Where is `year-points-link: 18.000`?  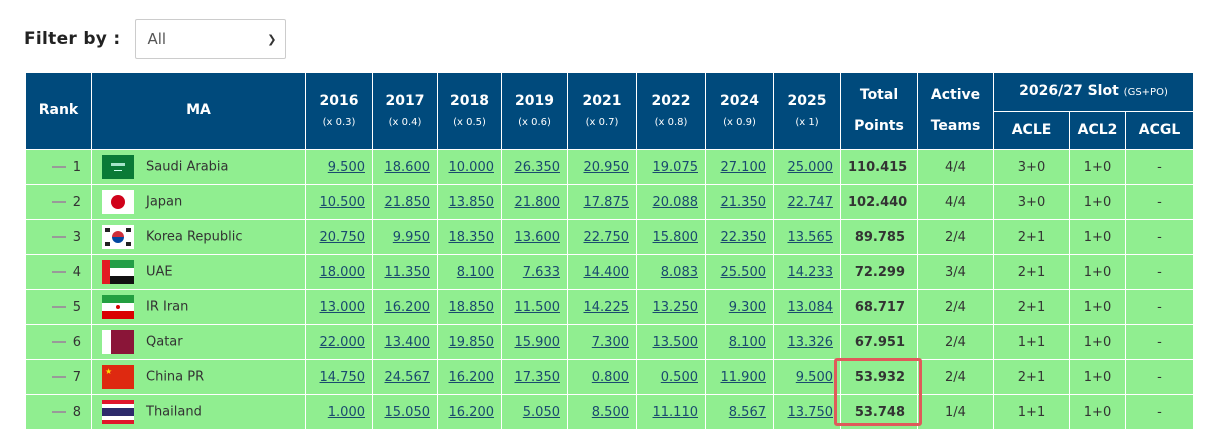
year-points-link: 18.000 is located at coordinates (342, 272).